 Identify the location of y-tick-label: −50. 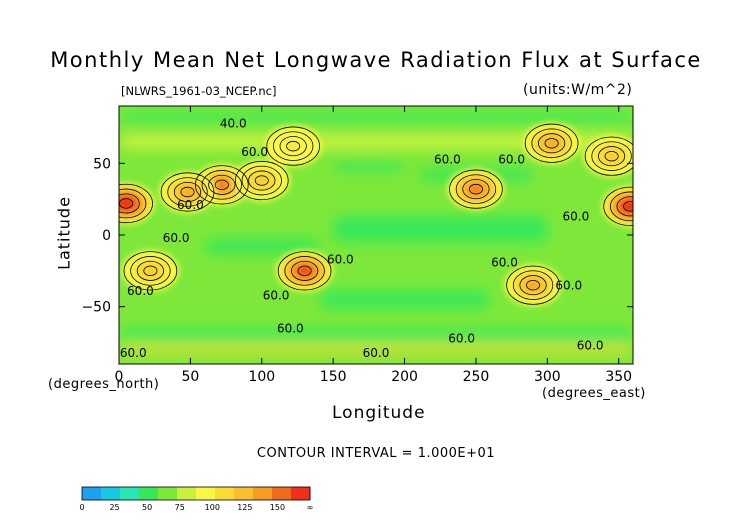
(96, 308).